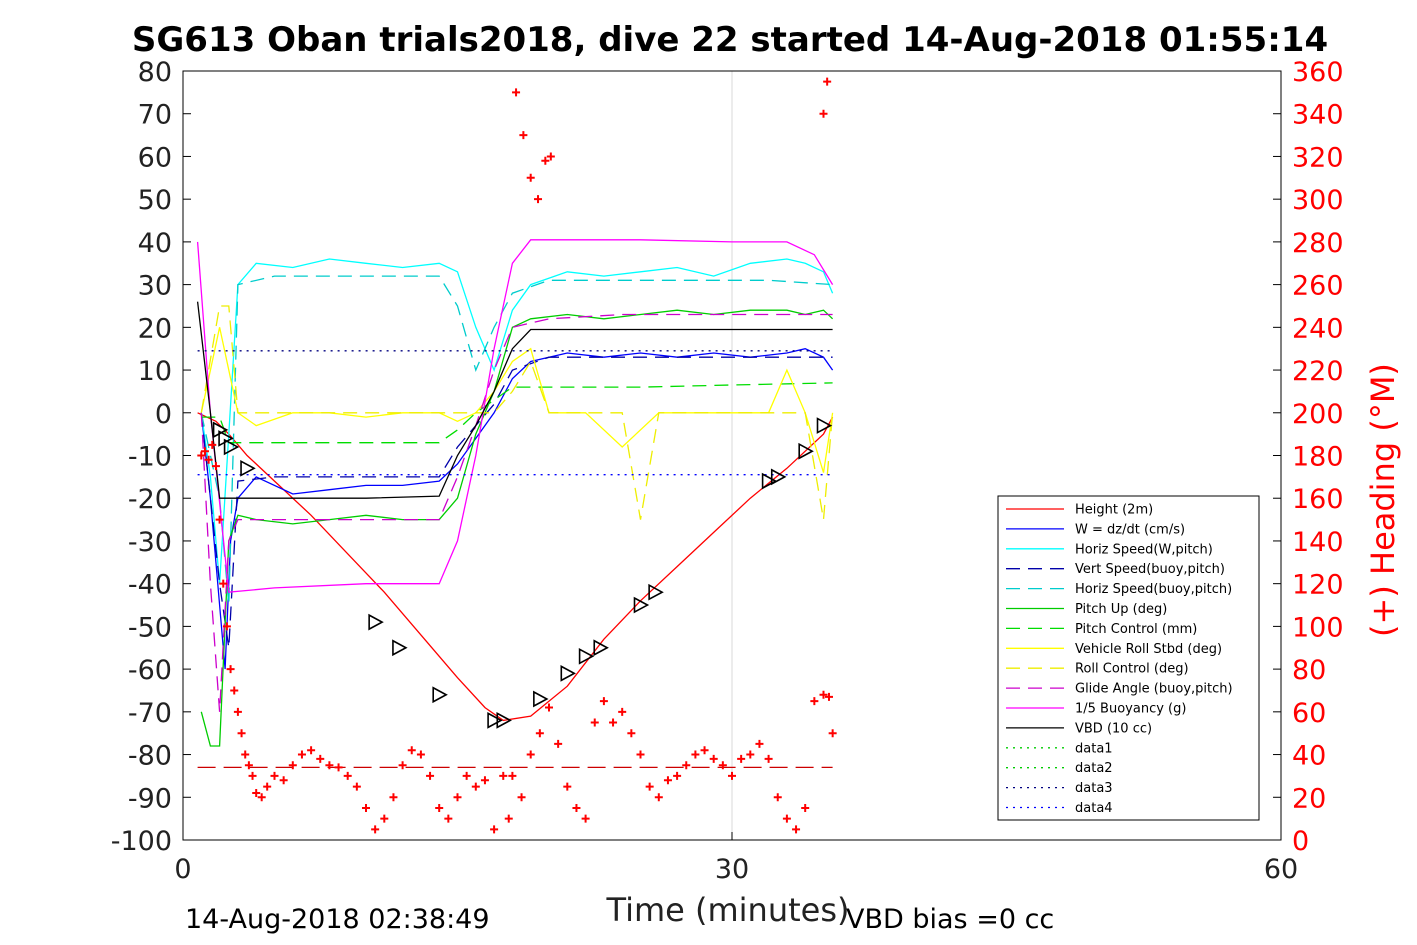  What do you see at coordinates (1094, 768) in the screenshot?
I see `legend-entry-label: data2` at bounding box center [1094, 768].